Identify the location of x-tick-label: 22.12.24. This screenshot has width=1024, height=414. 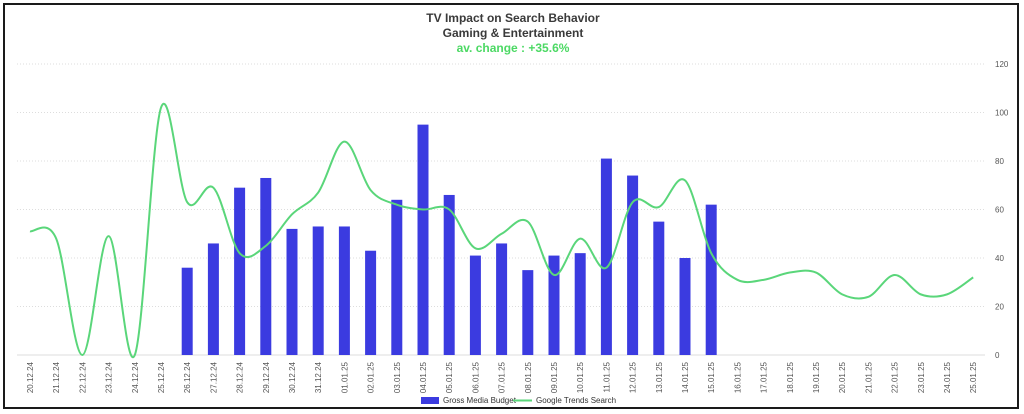
(82, 377).